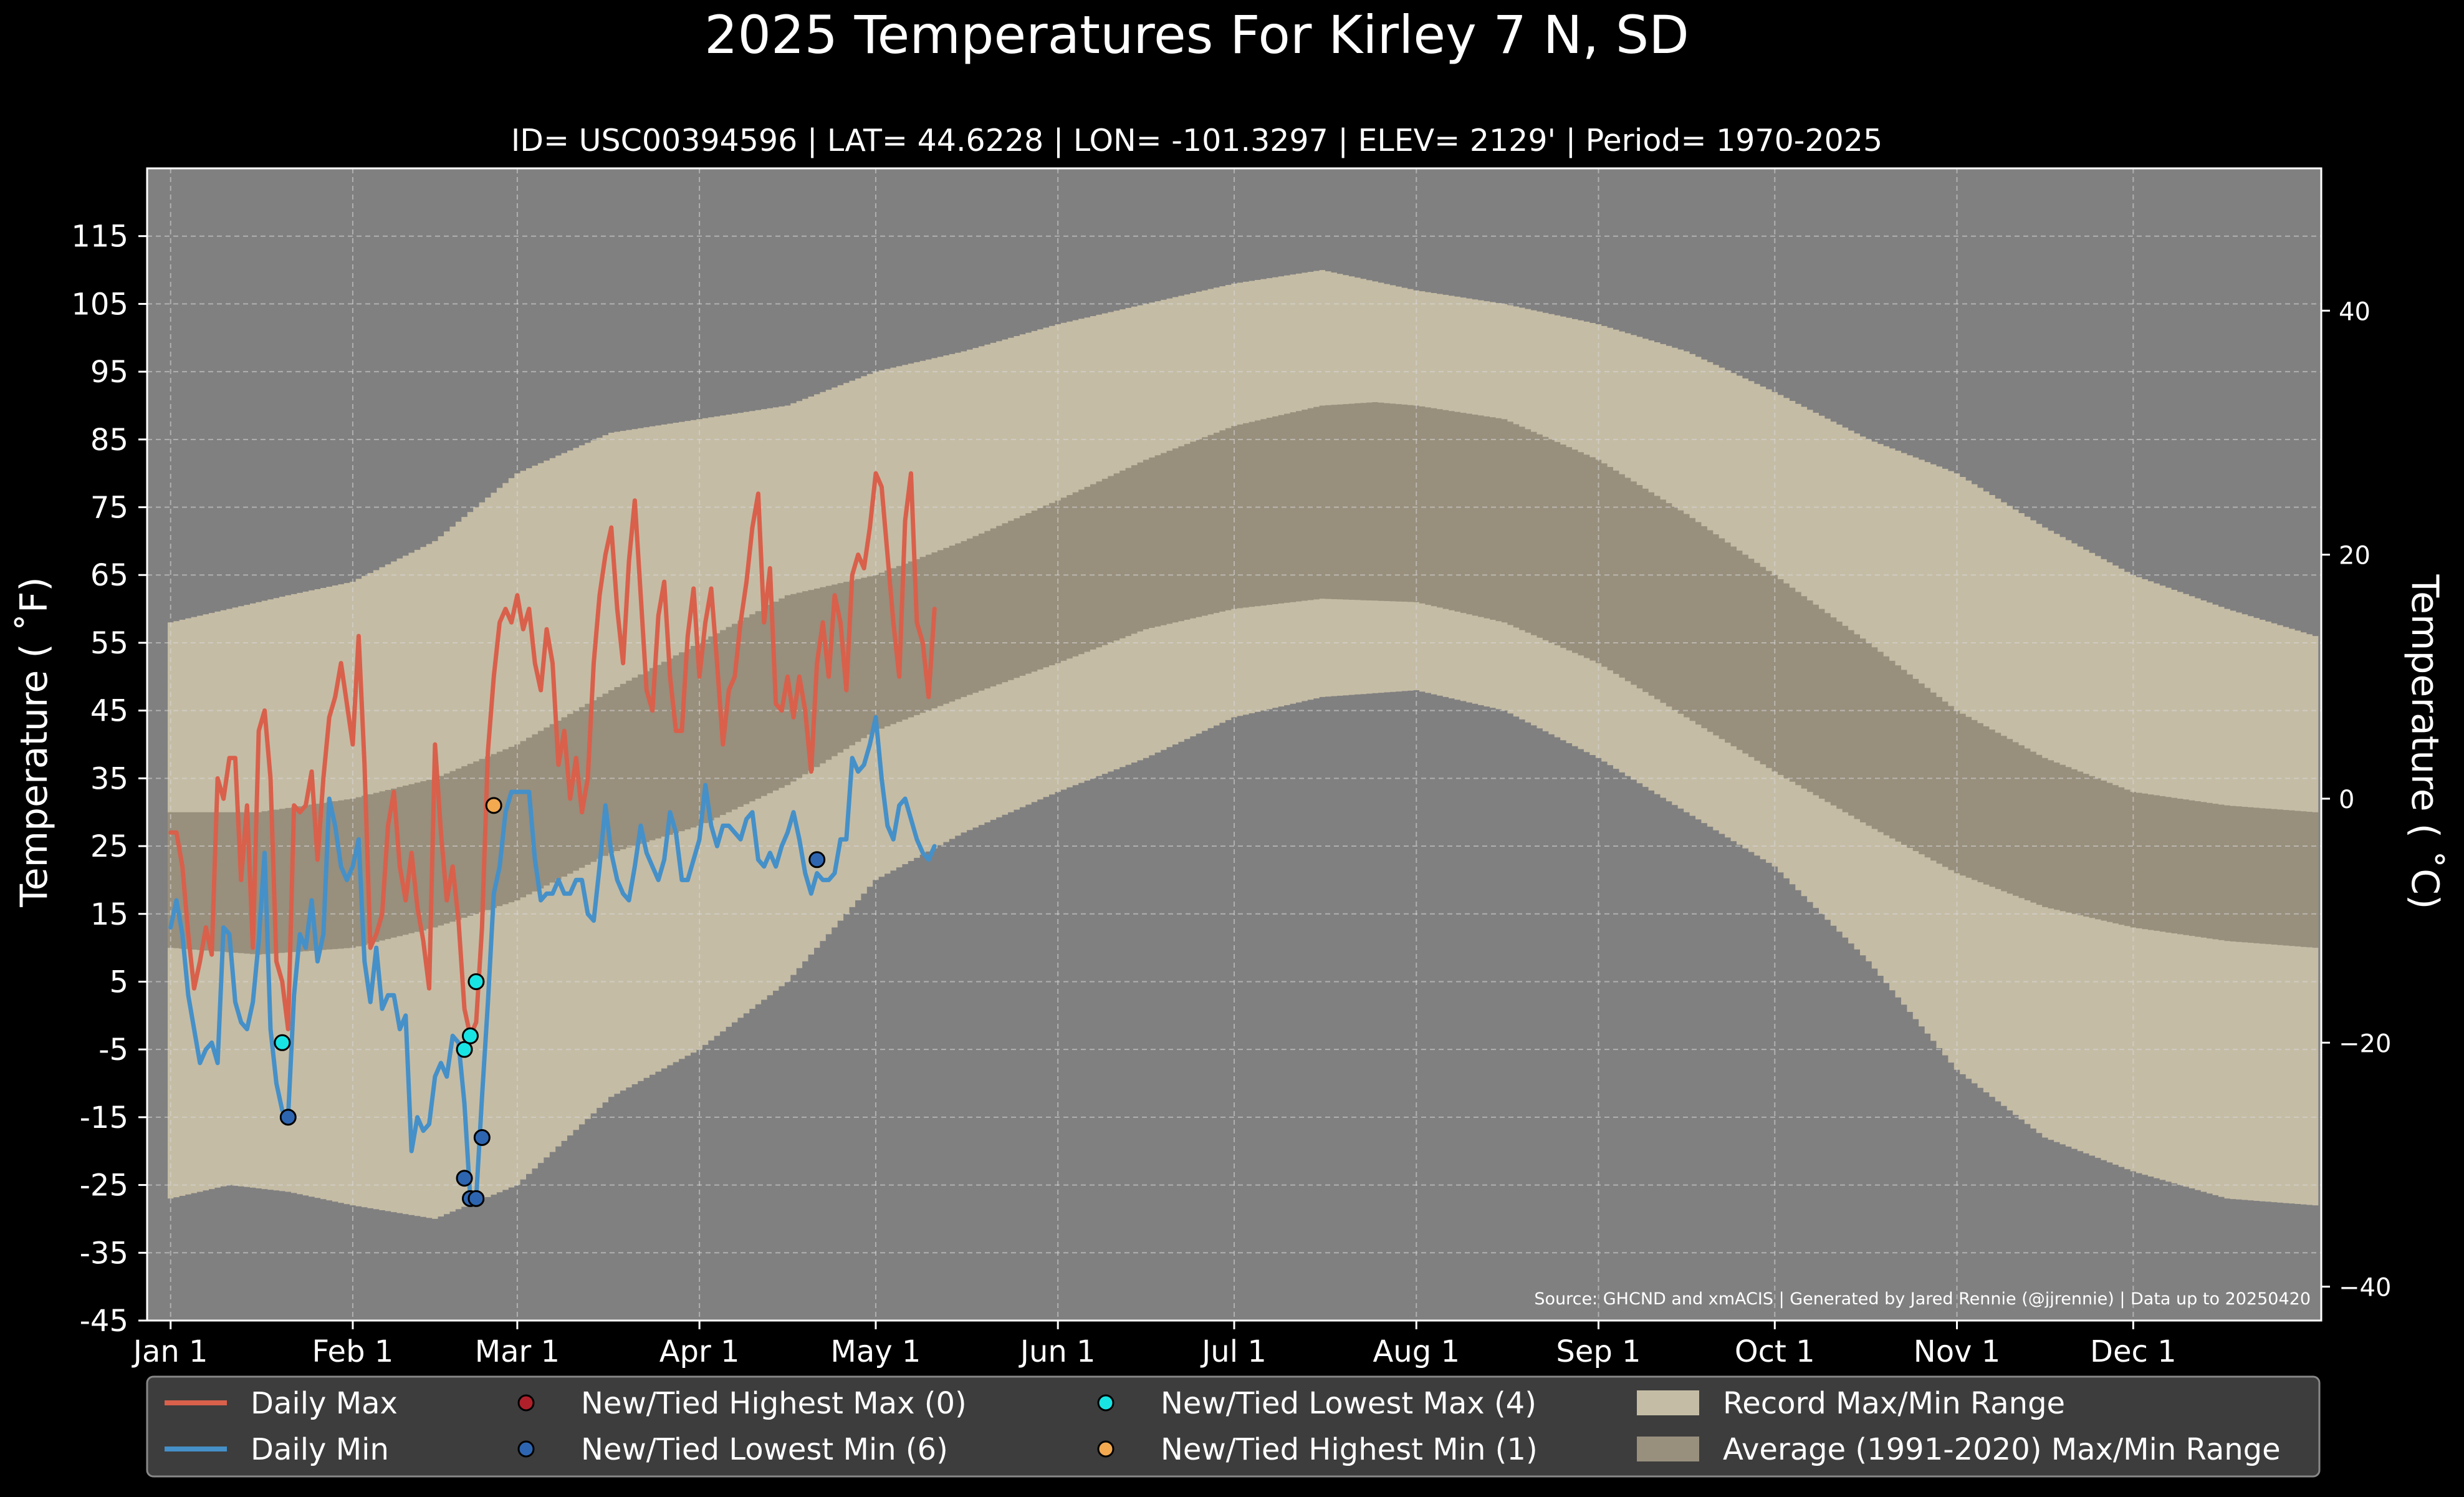 This screenshot has height=1497, width=2464. Describe the element at coordinates (109, 372) in the screenshot. I see `y-tick-label: 95` at that location.